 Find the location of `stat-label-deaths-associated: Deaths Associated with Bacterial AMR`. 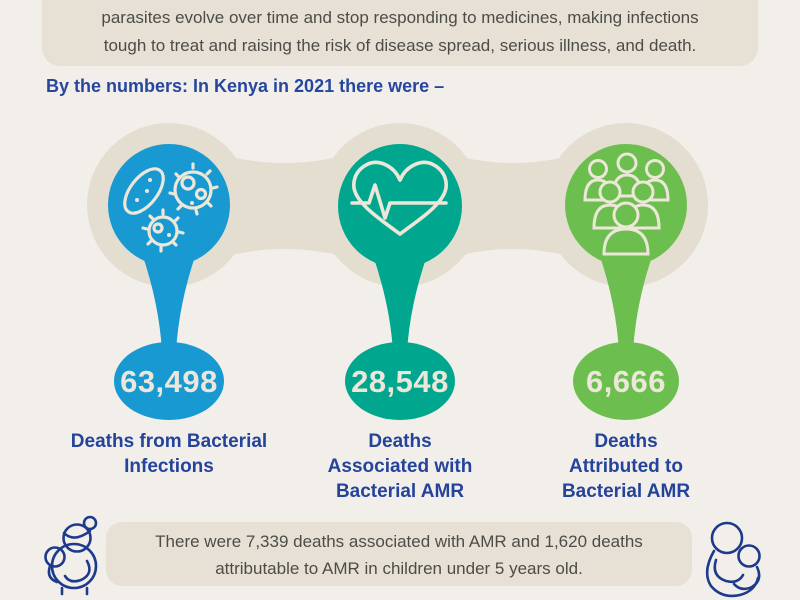

stat-label-deaths-associated: Deaths Associated with Bacterial AMR is located at coordinates (400, 466).